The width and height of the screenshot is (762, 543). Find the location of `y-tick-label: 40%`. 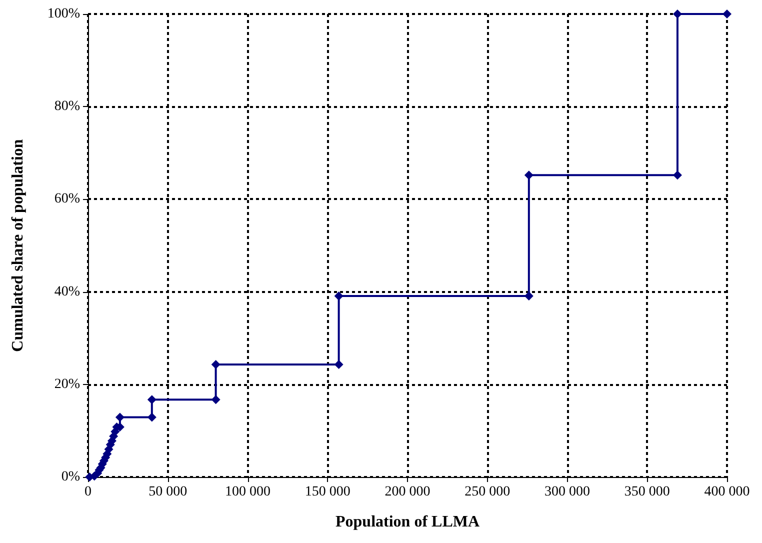

y-tick-label: 40% is located at coordinates (67, 292).